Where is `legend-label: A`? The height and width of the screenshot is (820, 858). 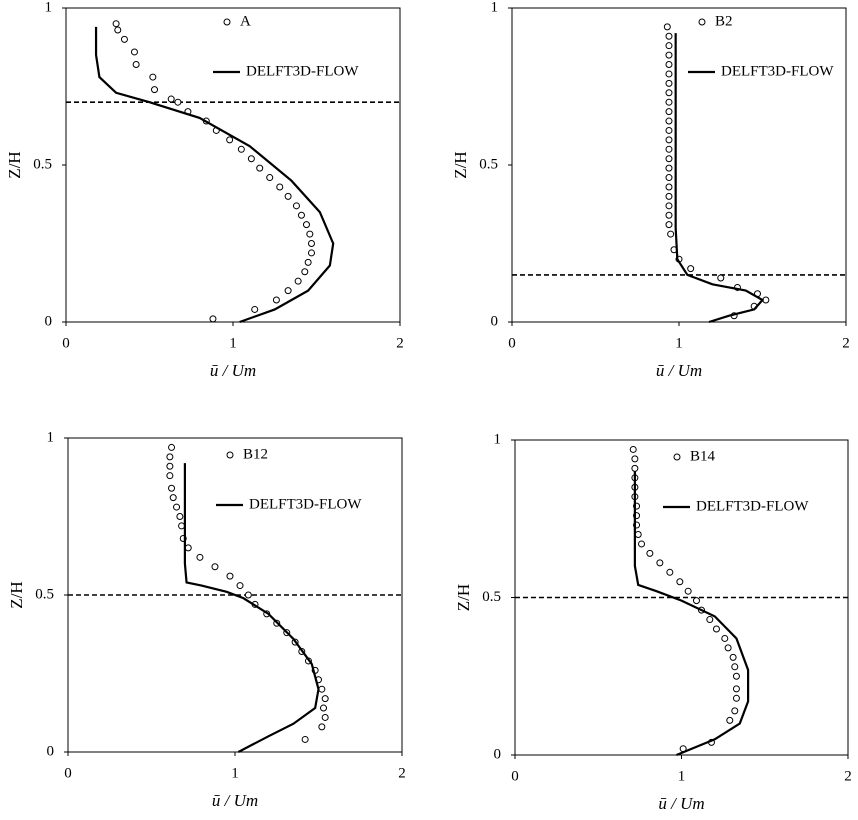 legend-label: A is located at coordinates (245, 21).